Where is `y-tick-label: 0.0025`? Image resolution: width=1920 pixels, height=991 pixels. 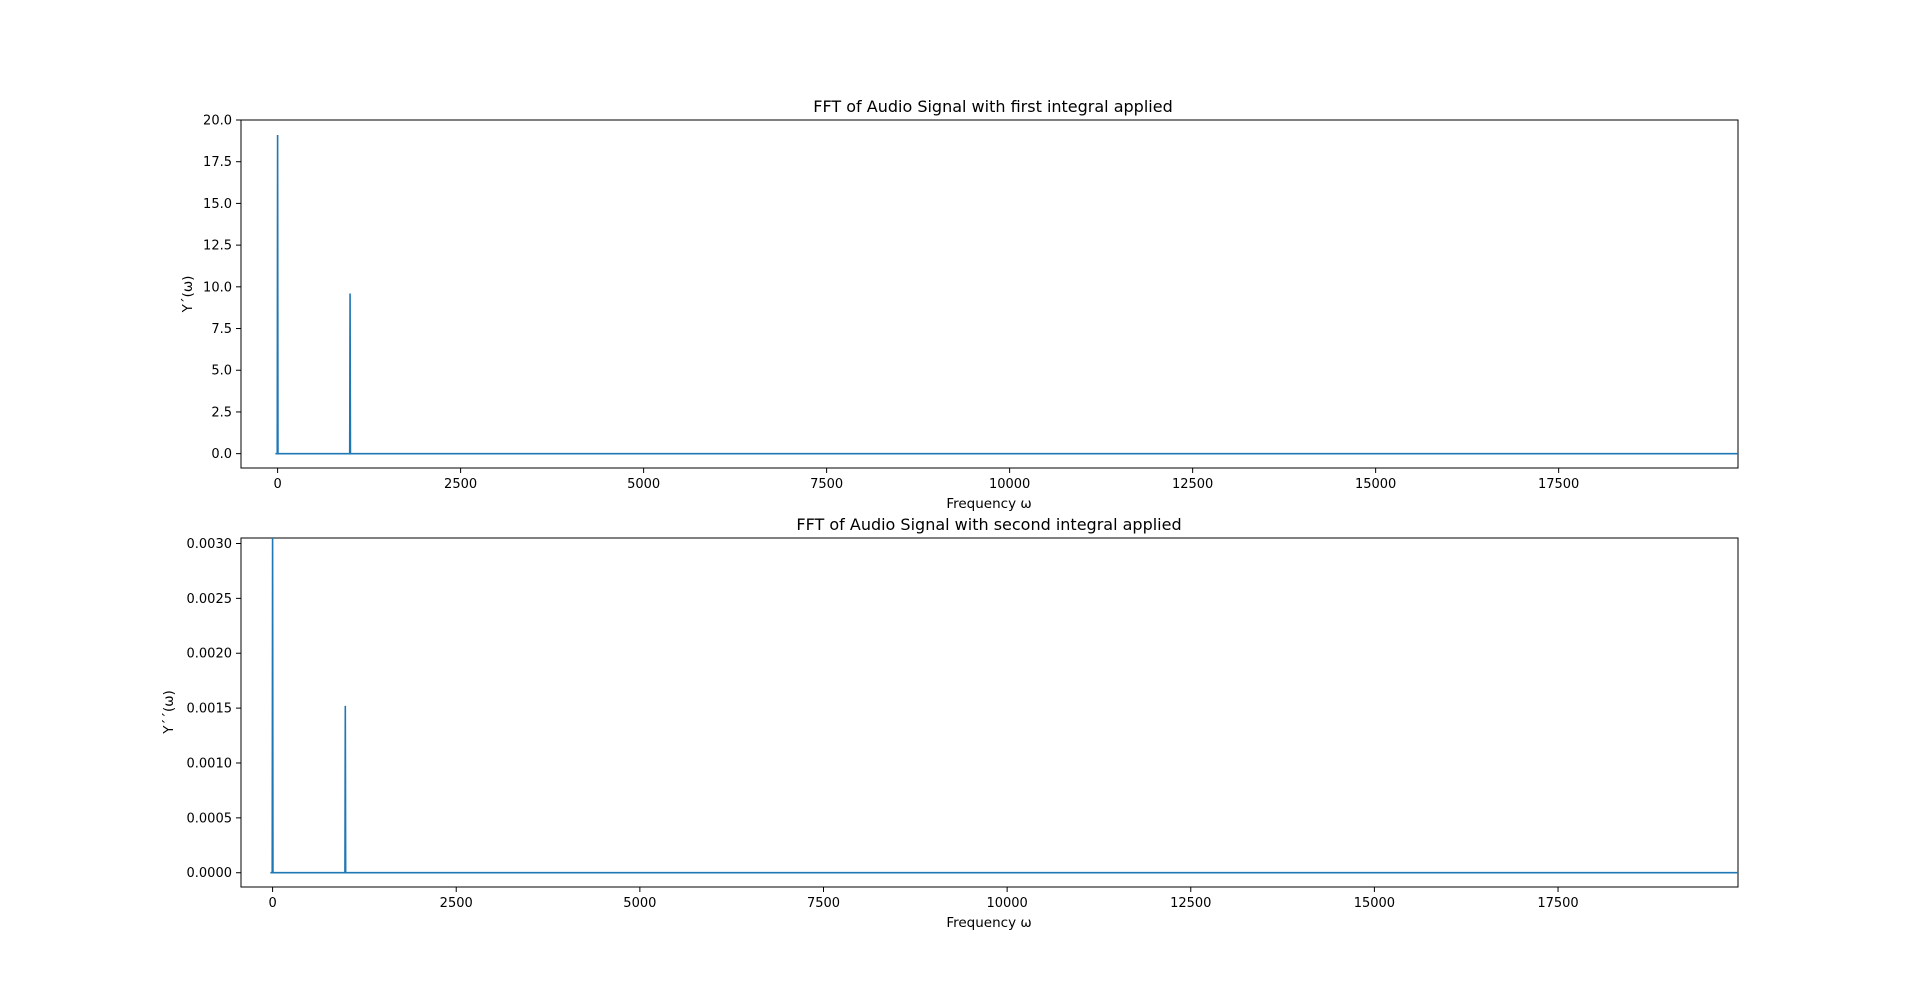 y-tick-label: 0.0025 is located at coordinates (210, 599).